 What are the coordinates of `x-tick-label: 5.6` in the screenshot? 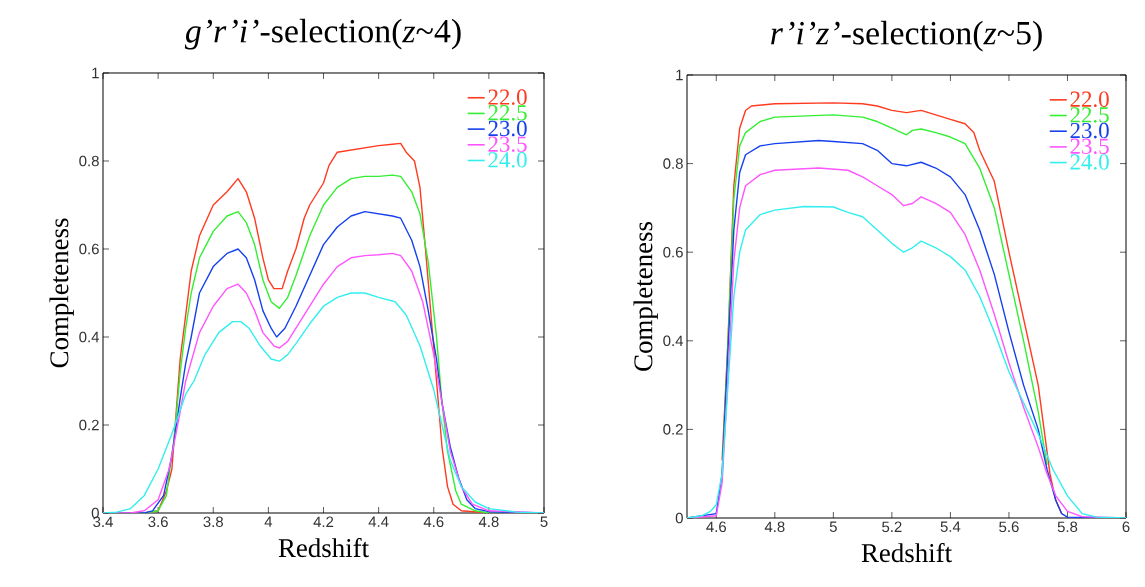 It's located at (1009, 527).